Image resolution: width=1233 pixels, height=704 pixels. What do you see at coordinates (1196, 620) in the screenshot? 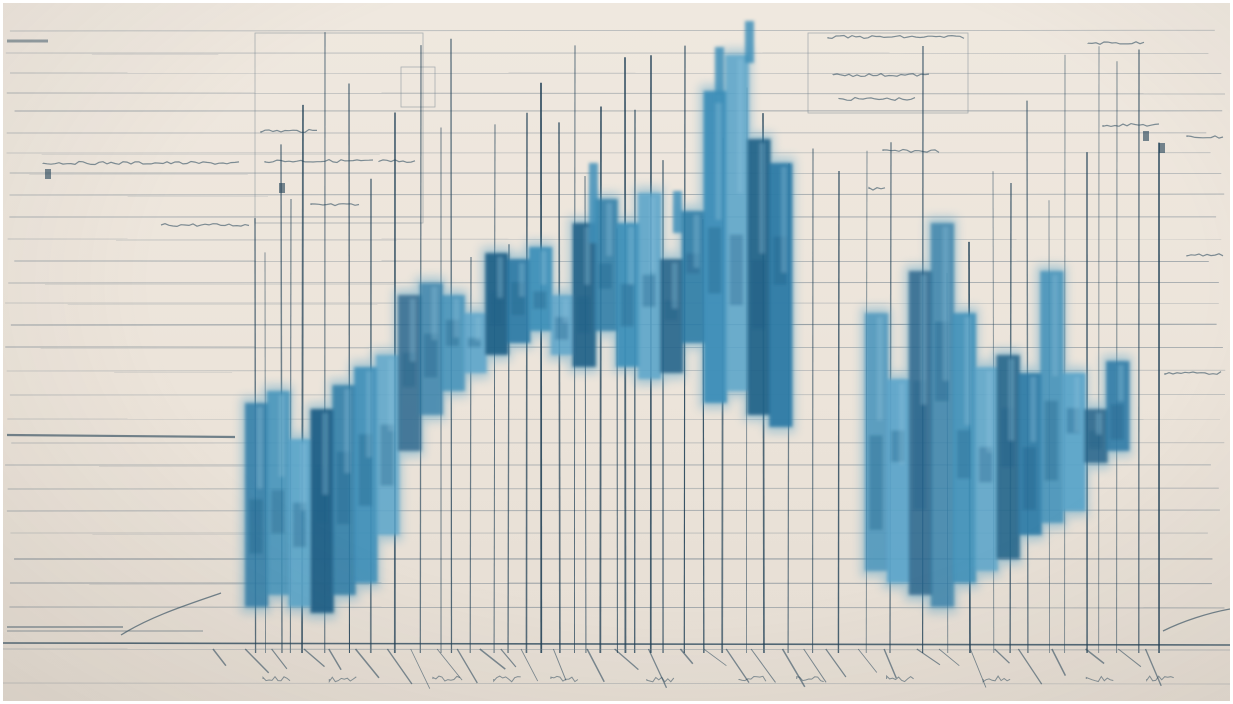
I see `trend-sketch` at bounding box center [1196, 620].